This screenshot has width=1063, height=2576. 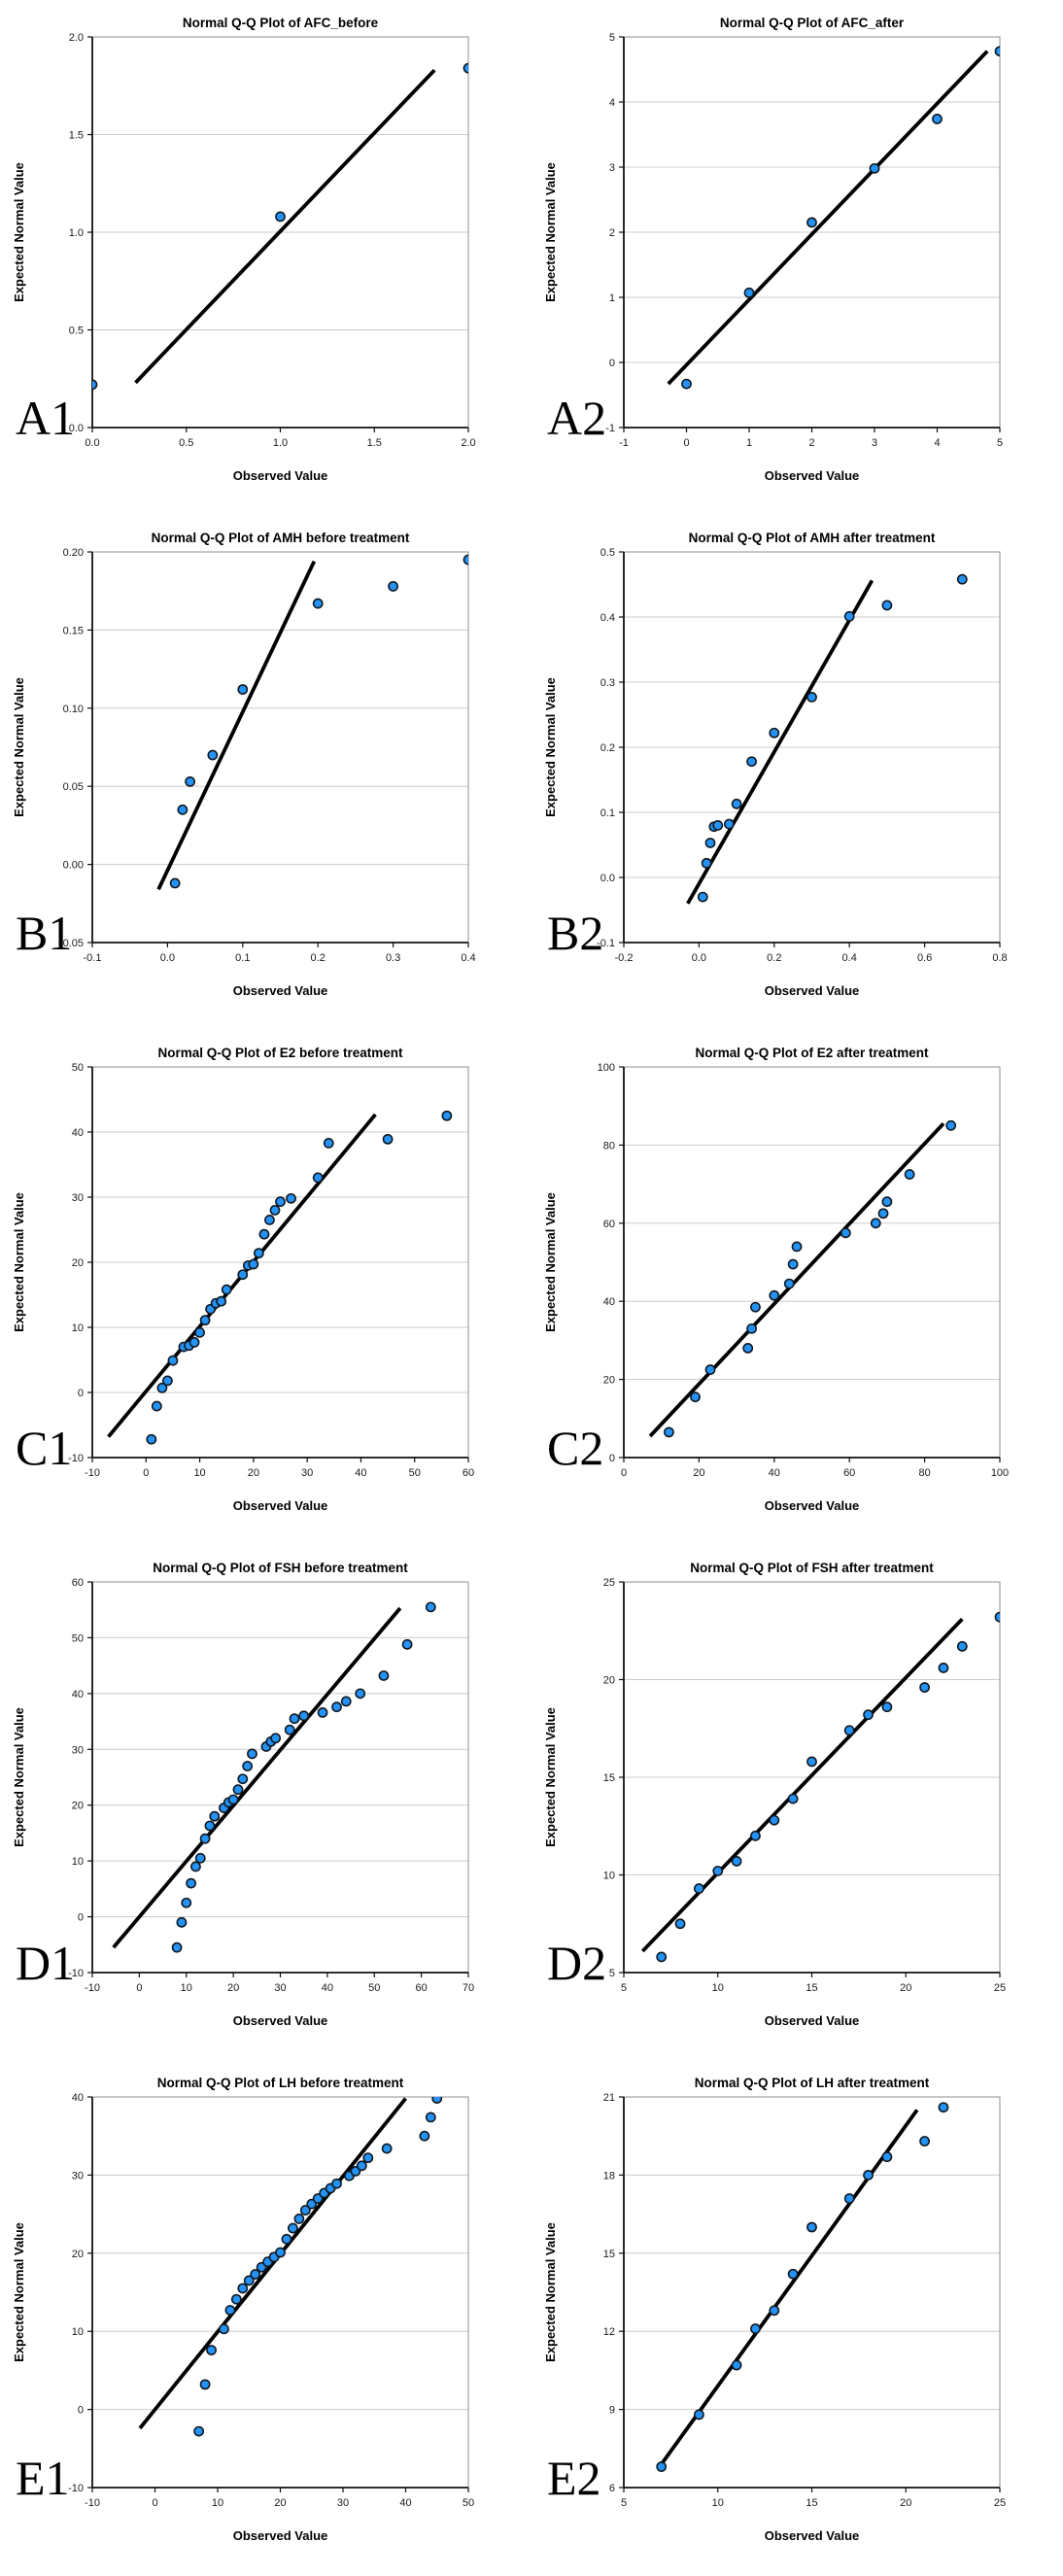 I want to click on x-tick-label: 2.0, so click(x=468, y=443).